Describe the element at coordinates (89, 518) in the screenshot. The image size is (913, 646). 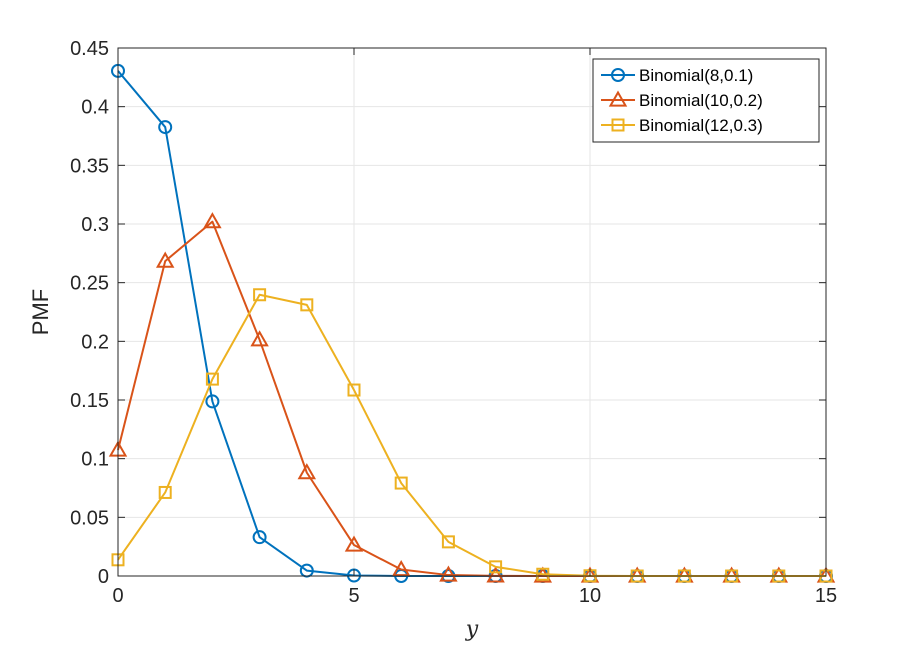
I see `y-tick-label: 0.05` at that location.